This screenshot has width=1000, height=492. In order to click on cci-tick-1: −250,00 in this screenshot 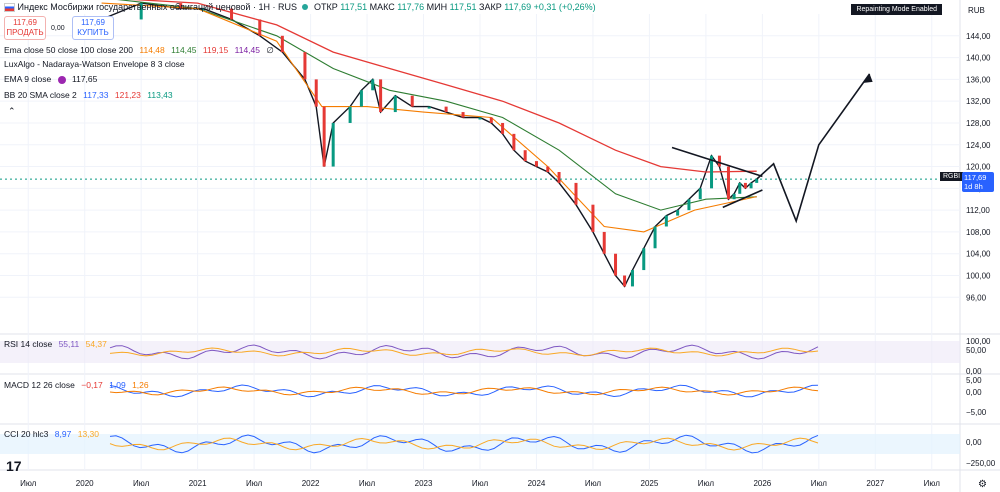, I will do `click(981, 463)`.